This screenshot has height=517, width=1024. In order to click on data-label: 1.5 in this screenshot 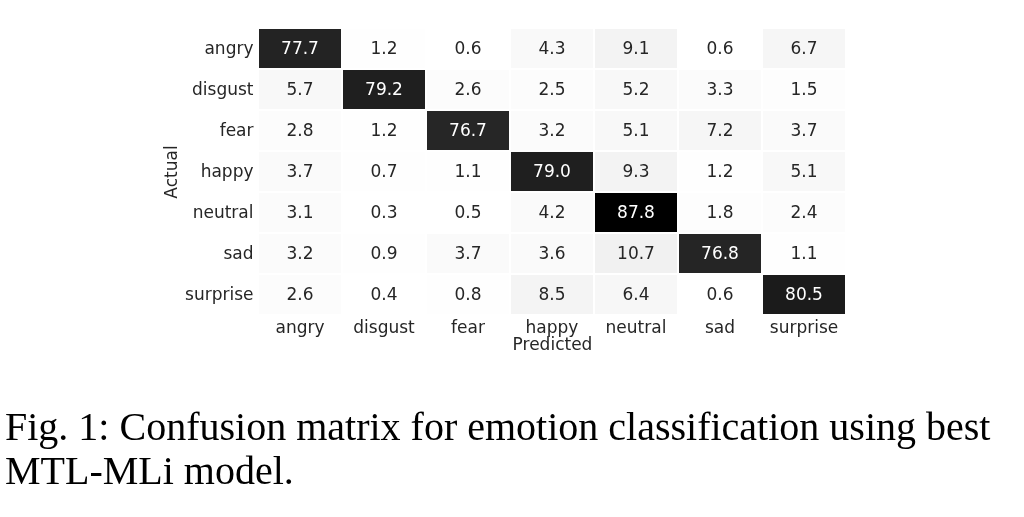, I will do `click(804, 88)`.